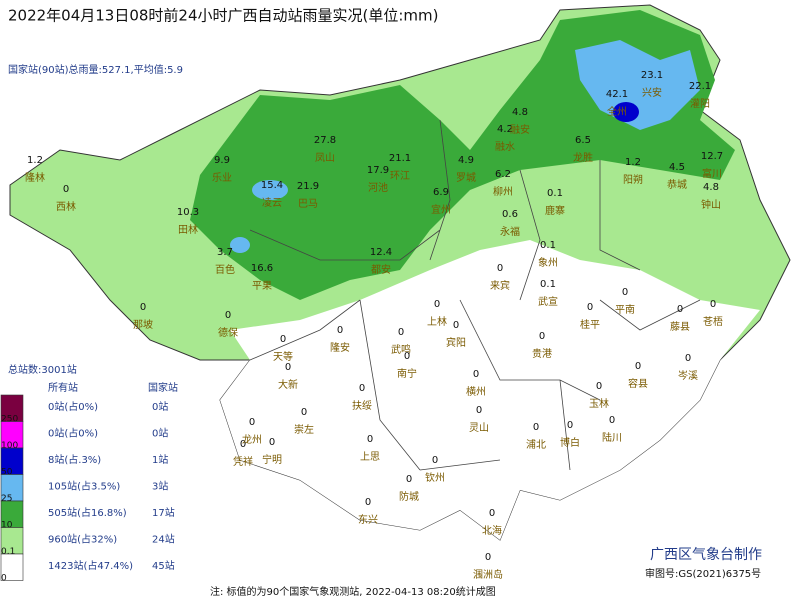 The height and width of the screenshot is (600, 800). Describe the element at coordinates (272, 202) in the screenshot. I see `station-name: 凌云` at that location.